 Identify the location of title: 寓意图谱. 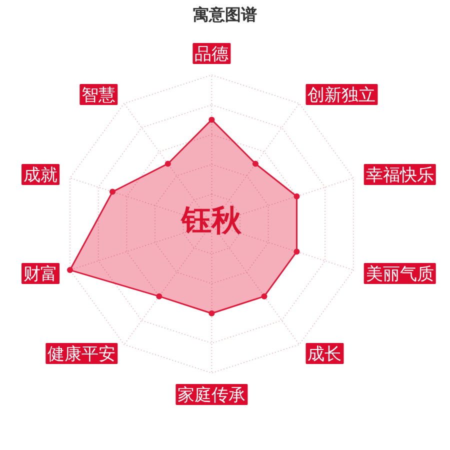
(225, 15).